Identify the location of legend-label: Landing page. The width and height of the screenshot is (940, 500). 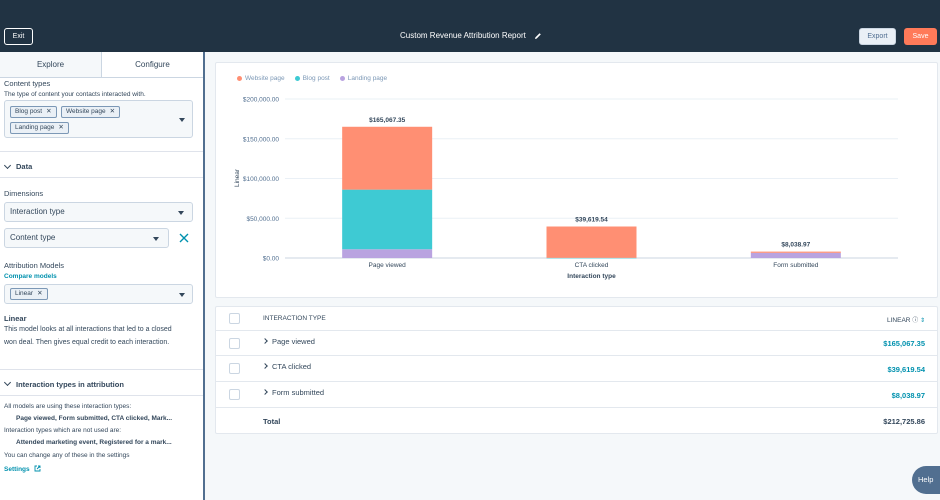
(367, 78).